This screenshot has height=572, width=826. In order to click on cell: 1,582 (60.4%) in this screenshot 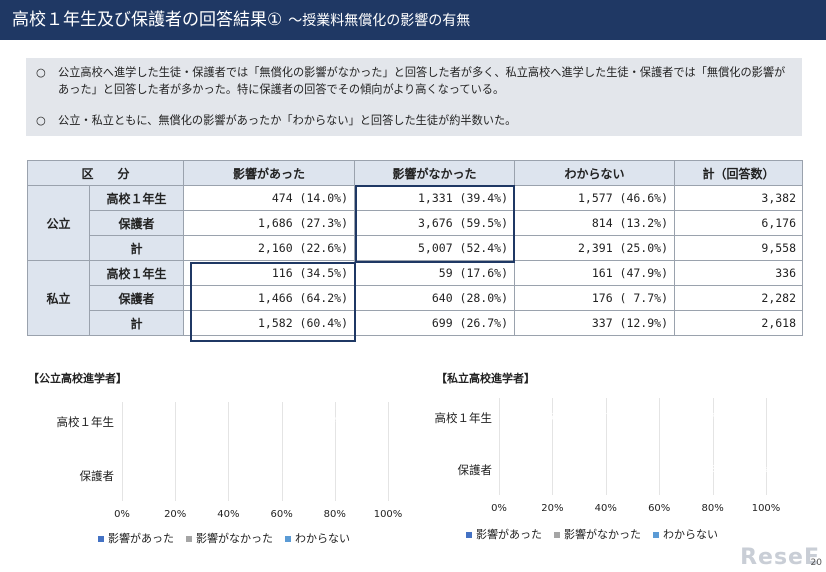, I will do `click(269, 323)`.